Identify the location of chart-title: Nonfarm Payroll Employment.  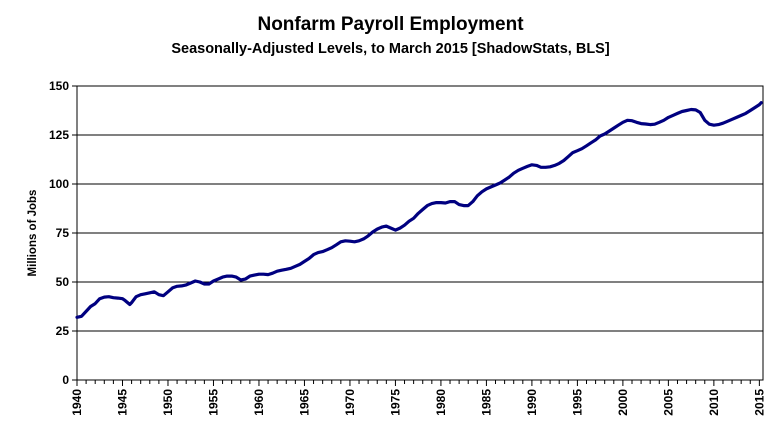
(390, 24).